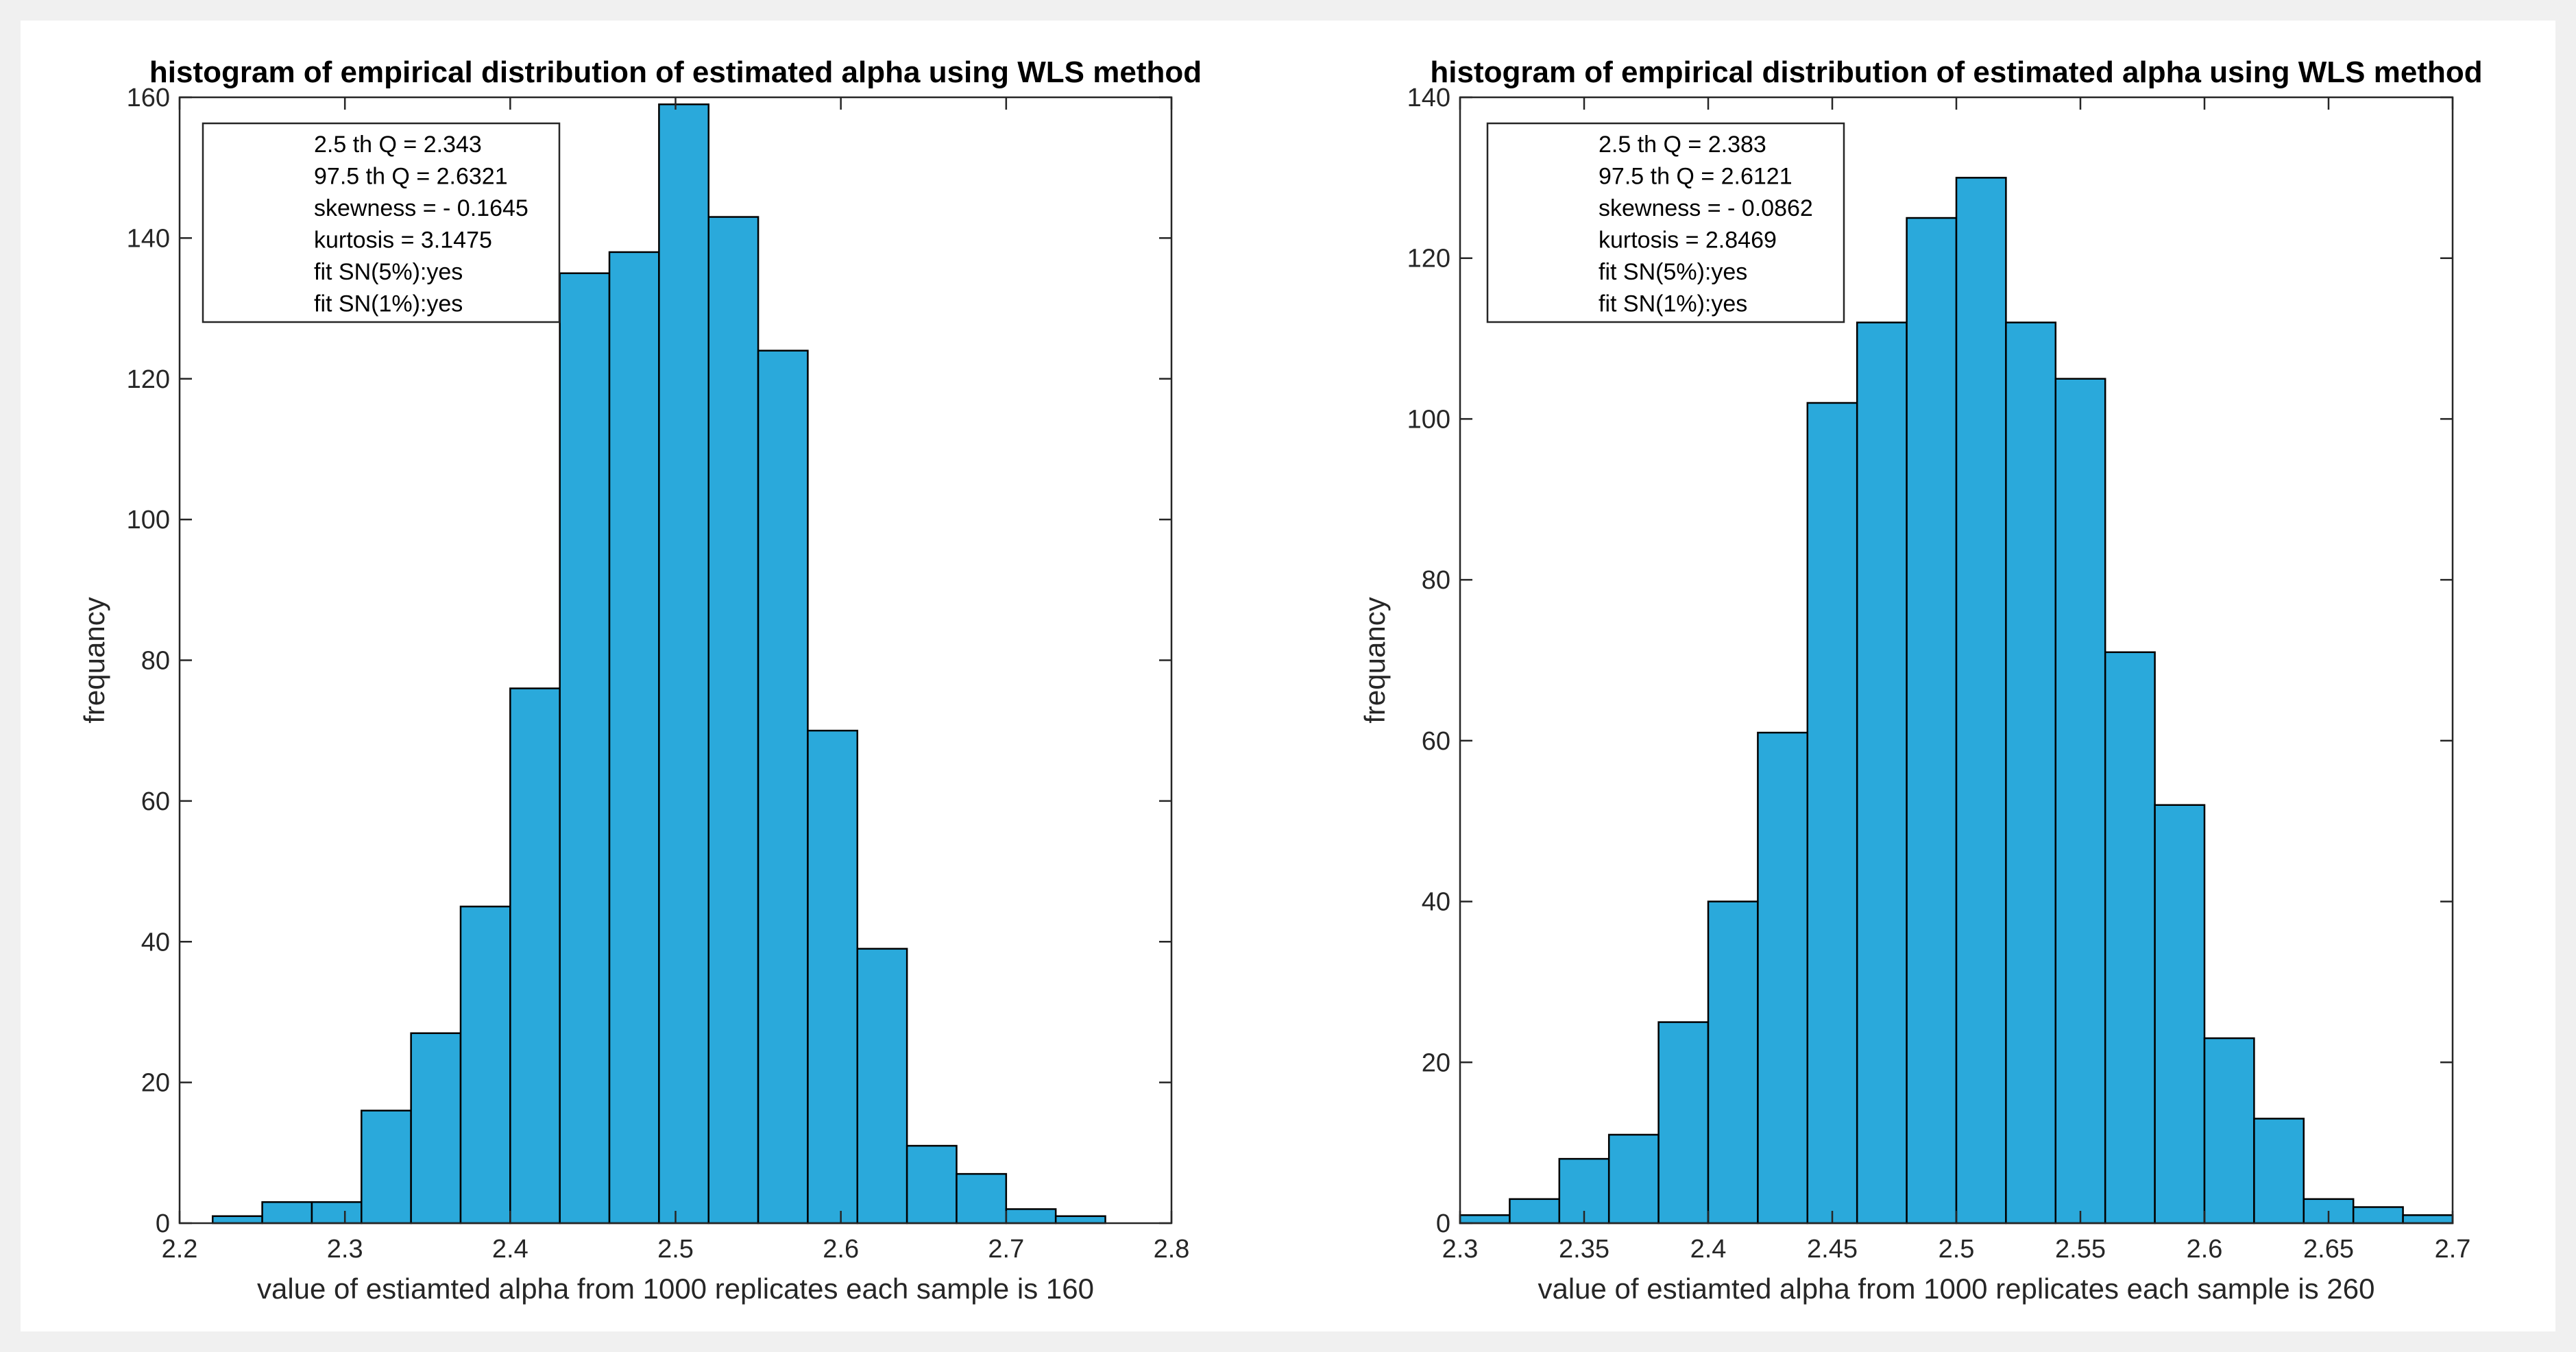  What do you see at coordinates (398, 145) in the screenshot?
I see `stats-line: 2.5 th Q = 2.343` at bounding box center [398, 145].